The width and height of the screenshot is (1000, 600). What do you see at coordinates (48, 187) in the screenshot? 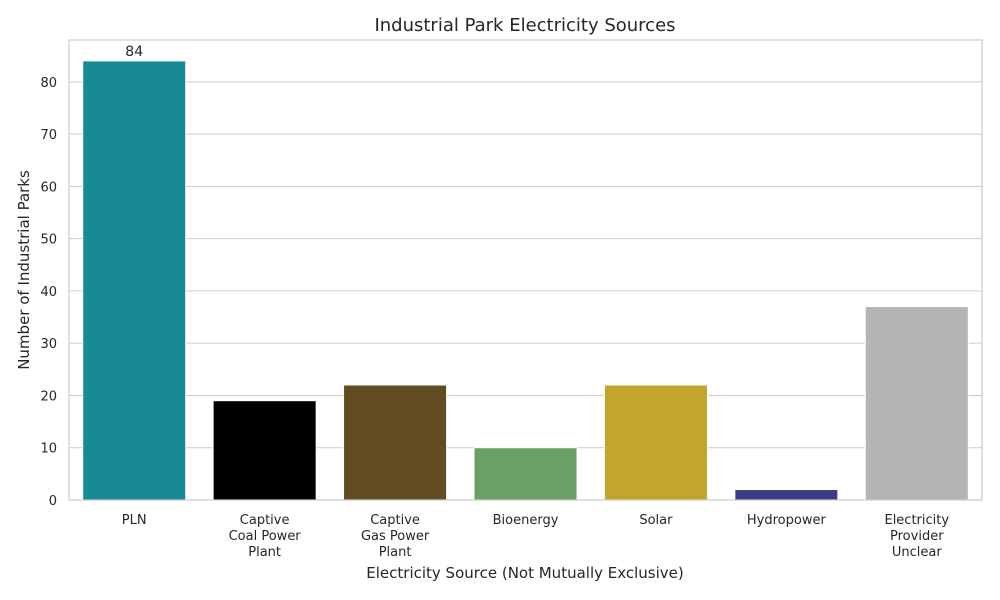
I see `y-tick-label: 60` at bounding box center [48, 187].